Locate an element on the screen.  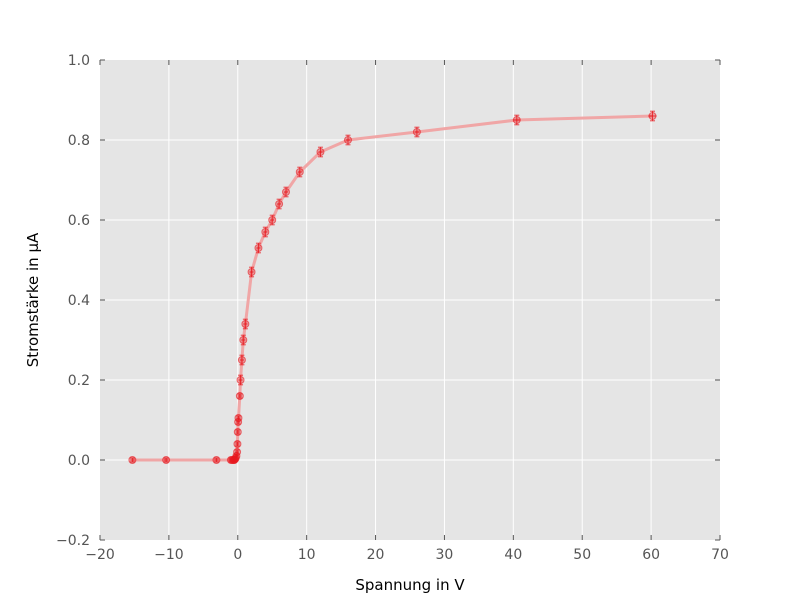
x-tick-label: 20 is located at coordinates (376, 555).